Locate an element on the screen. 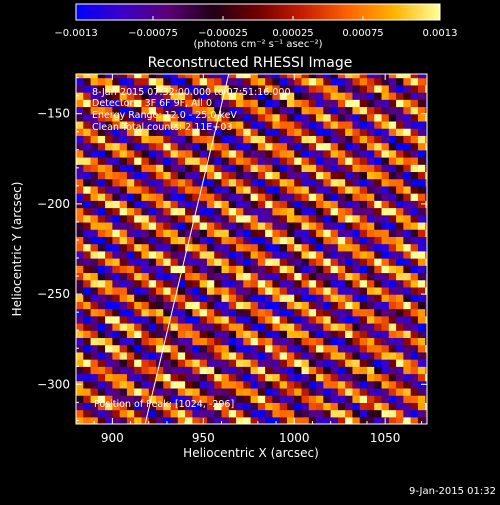 This screenshot has width=500, height=505. colorbar-tick-label: 0.0013 is located at coordinates (440, 33).